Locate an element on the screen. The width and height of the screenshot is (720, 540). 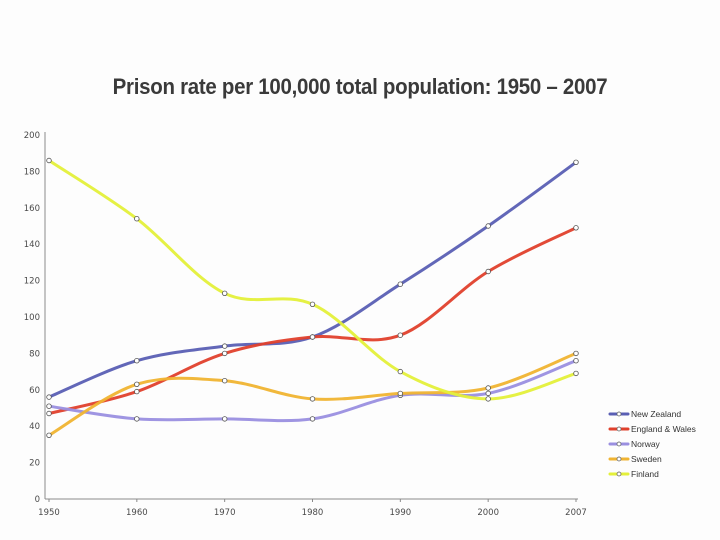
legend-label-sweden: Sweden is located at coordinates (646, 459).